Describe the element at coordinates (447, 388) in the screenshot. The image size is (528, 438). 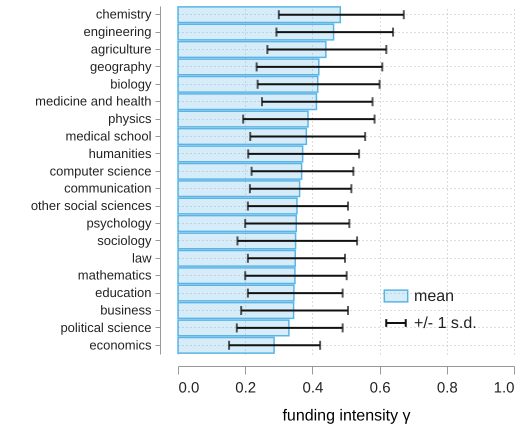
I see `x-tick-label: 0.8` at that location.